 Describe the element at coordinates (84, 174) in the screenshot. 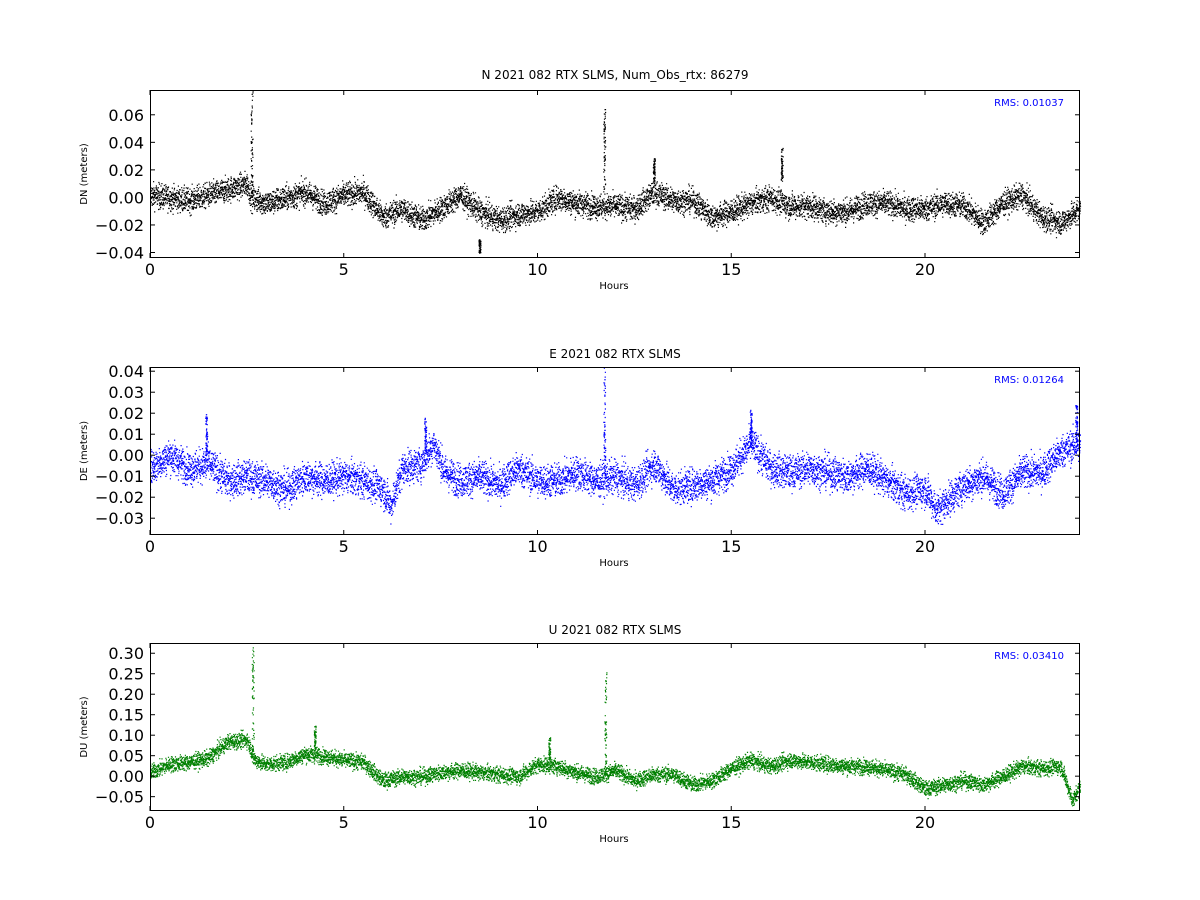

I see `y-axis-label: DN (meters)` at that location.